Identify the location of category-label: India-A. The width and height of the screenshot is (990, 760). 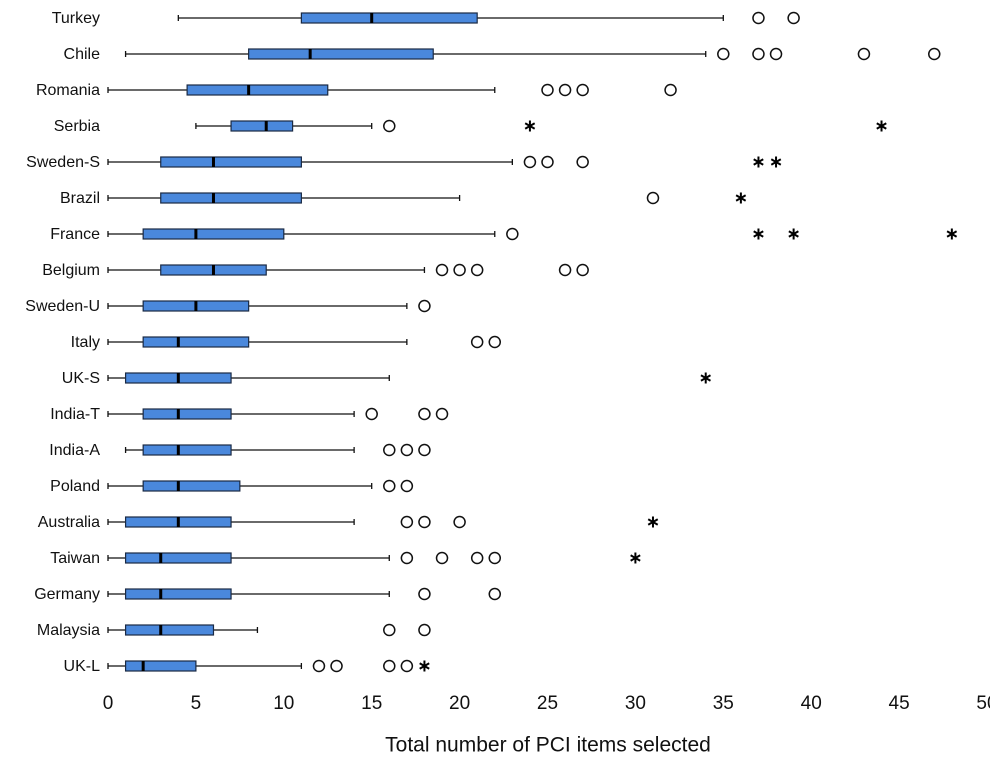
(74, 450).